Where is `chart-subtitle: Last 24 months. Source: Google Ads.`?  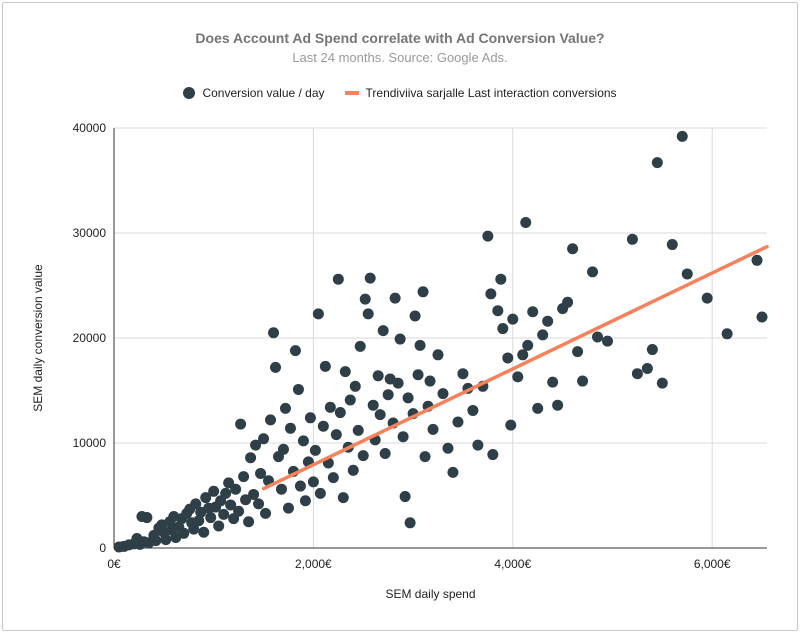
chart-subtitle: Last 24 months. Source: Google Ads. is located at coordinates (400, 57).